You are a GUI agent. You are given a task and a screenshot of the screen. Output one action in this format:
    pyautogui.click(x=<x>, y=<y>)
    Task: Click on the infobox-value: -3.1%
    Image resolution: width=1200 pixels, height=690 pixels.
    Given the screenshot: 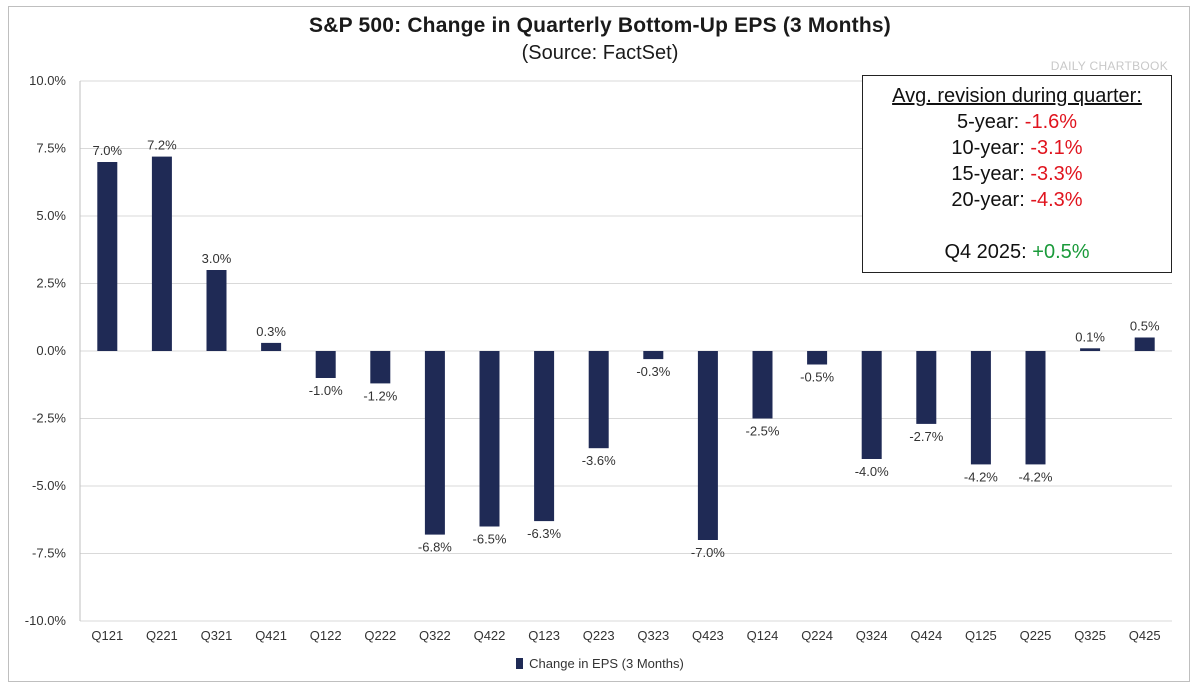 What is the action you would take?
    pyautogui.click(x=1056, y=148)
    